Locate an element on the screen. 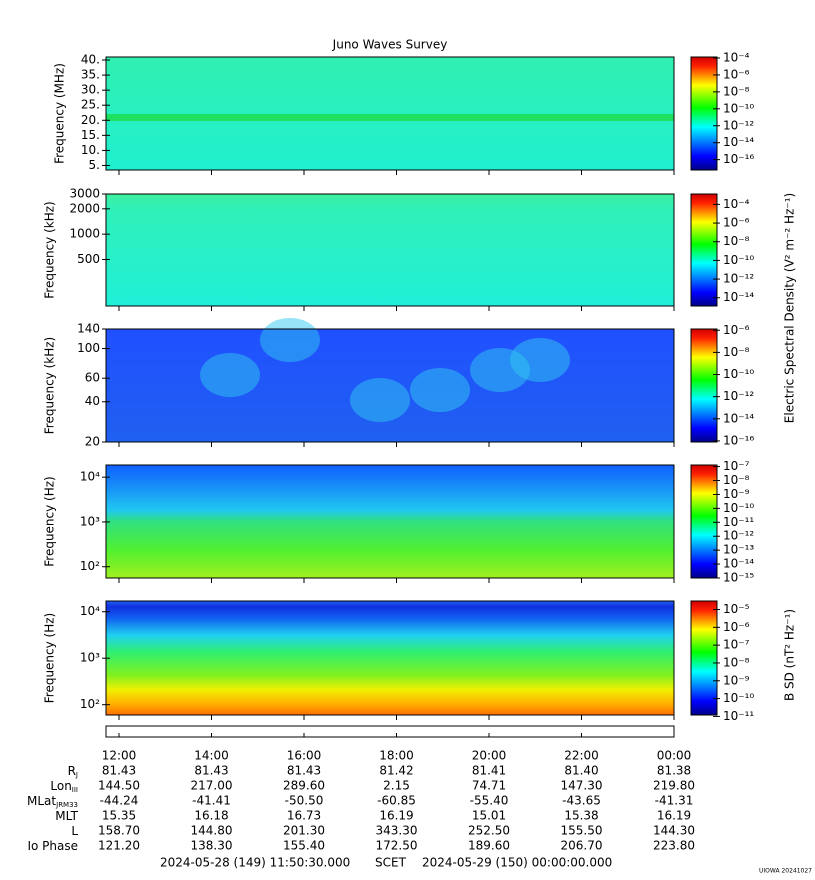 Image resolution: width=815 pixels, height=880 pixels. y-tick-label: 3000 is located at coordinates (84, 194).